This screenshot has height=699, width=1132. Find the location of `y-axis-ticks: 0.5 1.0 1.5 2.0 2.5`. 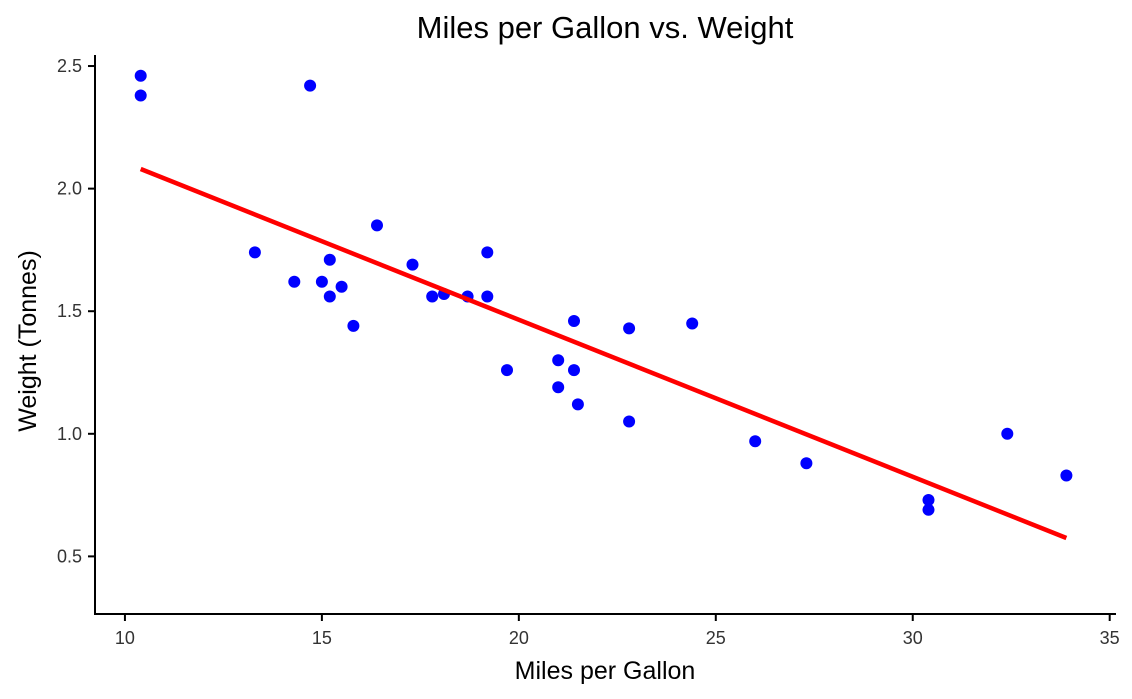

y-axis-ticks: 0.5 1.0 1.5 2.0 2.5 is located at coordinates (76, 311).